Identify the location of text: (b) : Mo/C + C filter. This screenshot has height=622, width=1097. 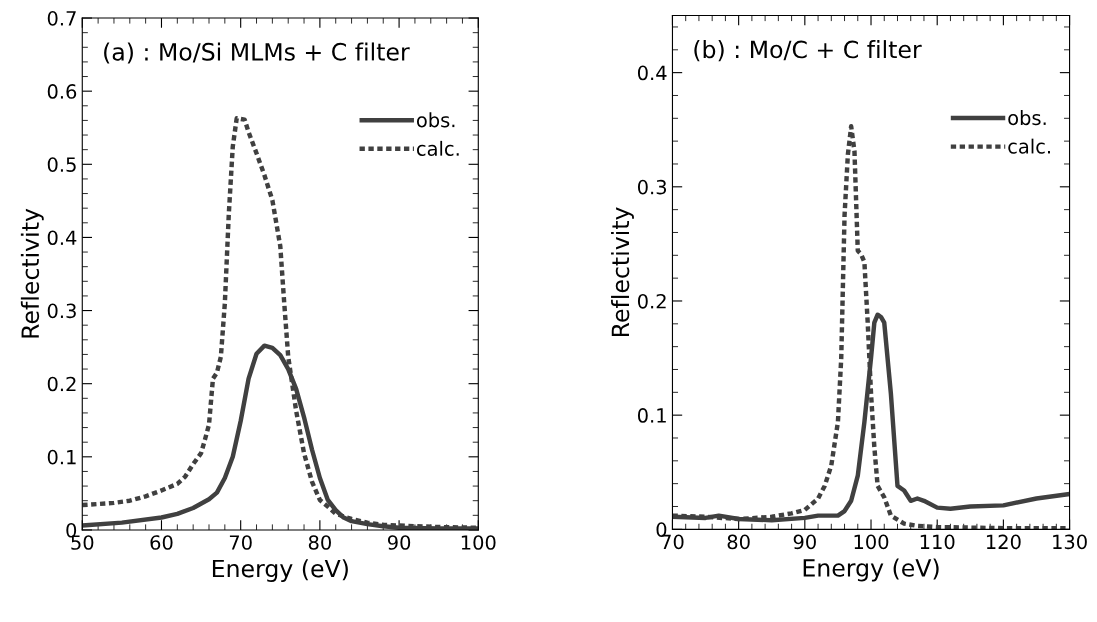
(808, 51).